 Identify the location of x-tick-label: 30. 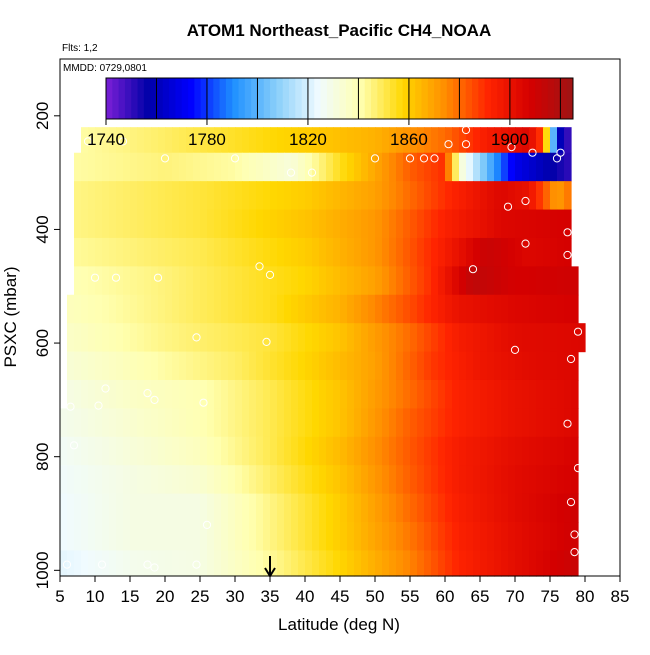
(235, 596).